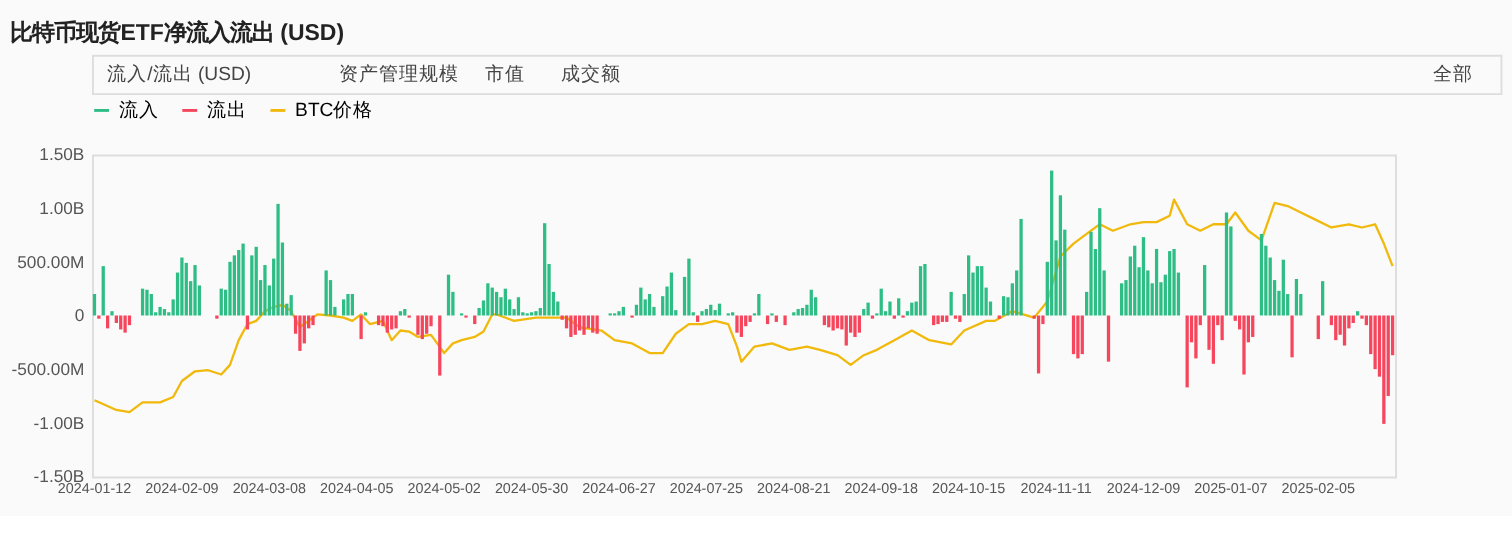 The height and width of the screenshot is (540, 1512). I want to click on legend-label: 流入, so click(138, 110).